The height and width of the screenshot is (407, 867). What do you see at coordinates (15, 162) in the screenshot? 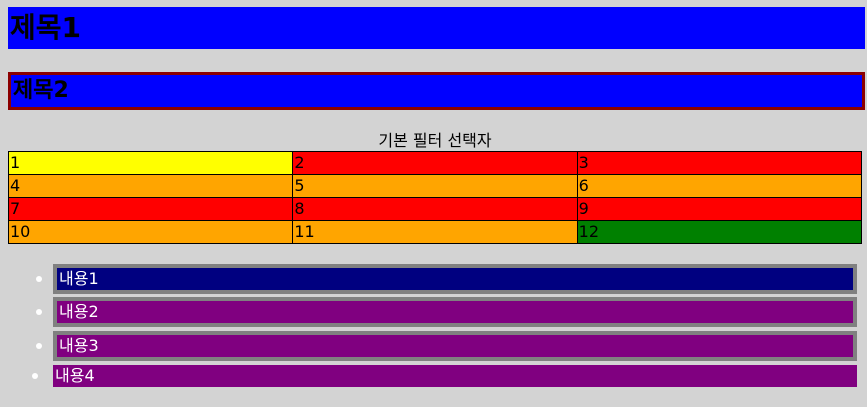
I see `cell-text: 1` at bounding box center [15, 162].